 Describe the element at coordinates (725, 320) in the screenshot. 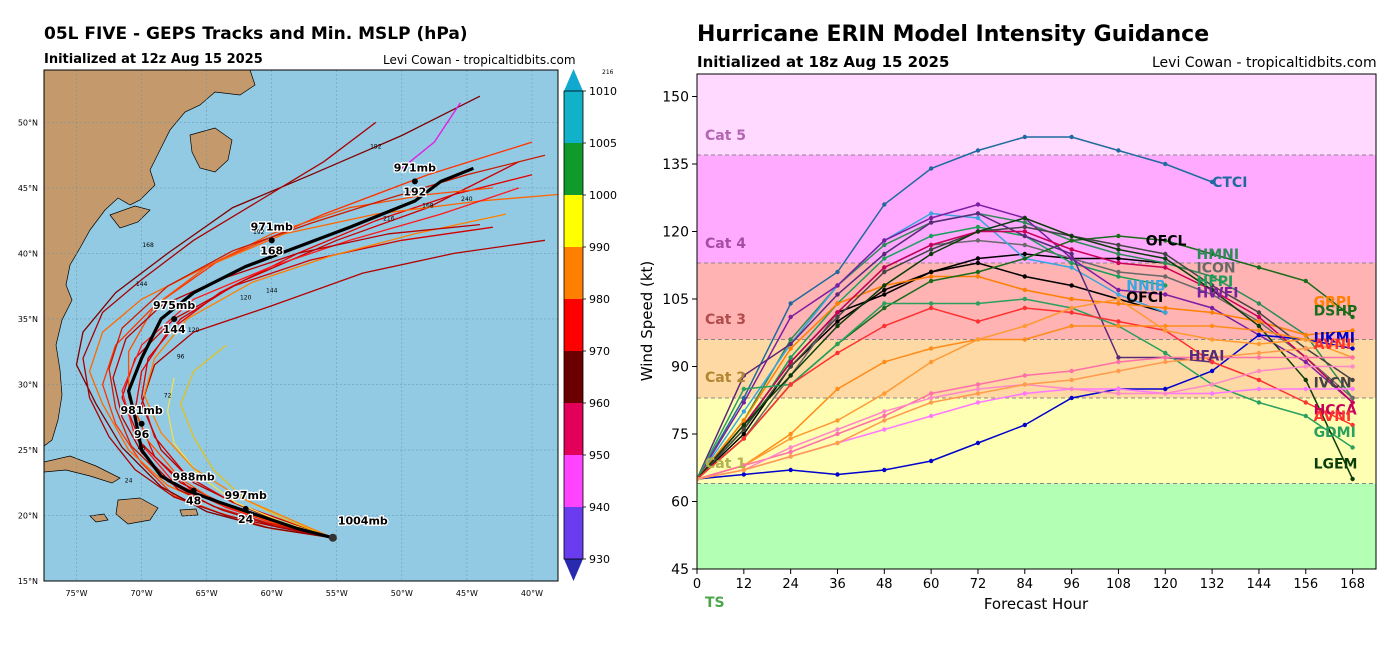

I see `category-band-label: Cat 3` at that location.